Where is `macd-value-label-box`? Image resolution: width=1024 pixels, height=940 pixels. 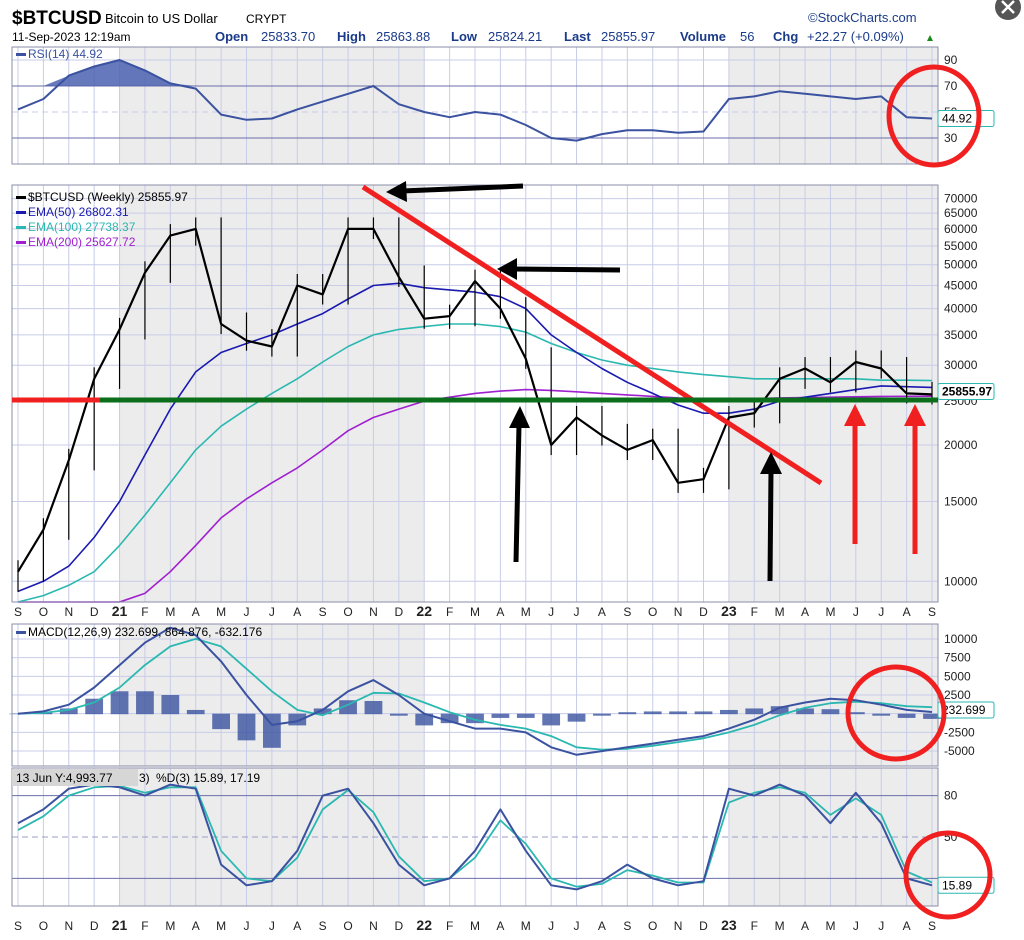
macd-value-label-box is located at coordinates (966, 710).